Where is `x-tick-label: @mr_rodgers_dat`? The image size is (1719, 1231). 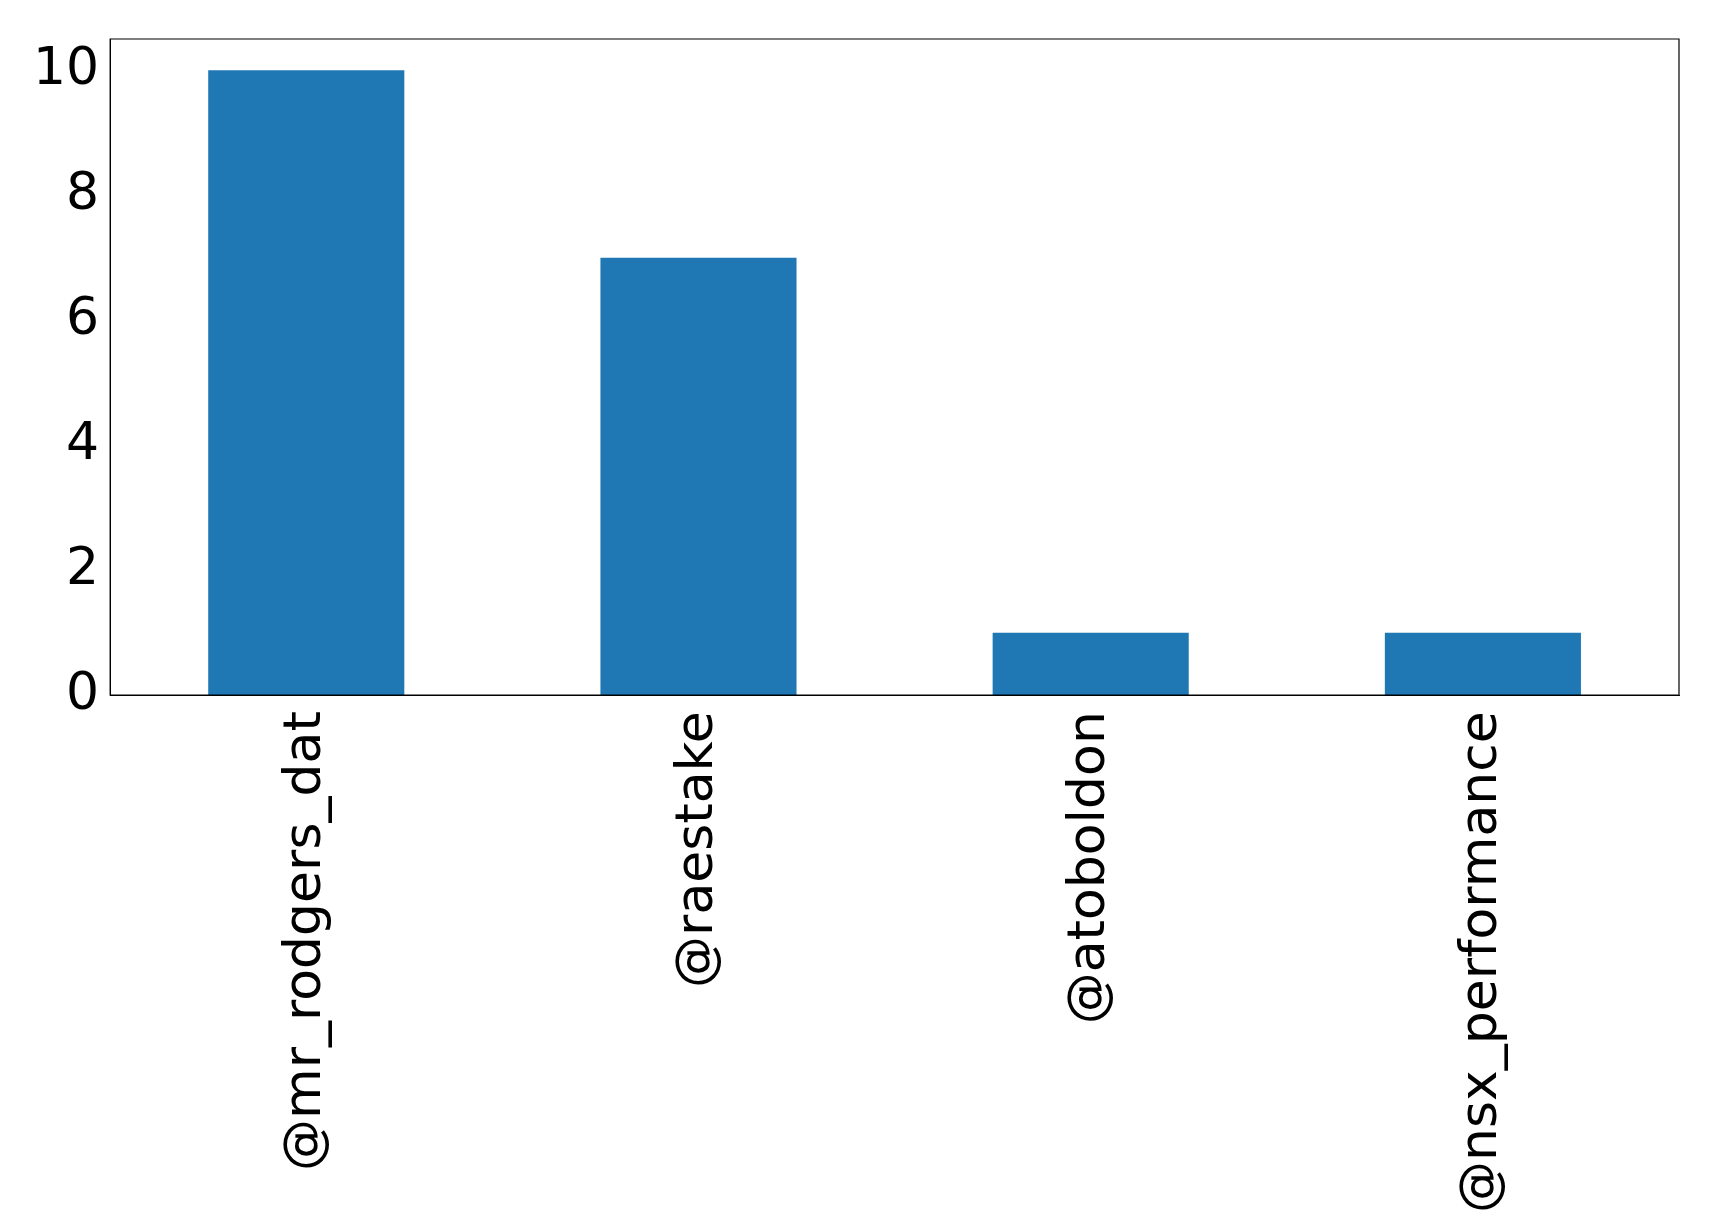
x-tick-label: @mr_rodgers_dat is located at coordinates (301, 941).